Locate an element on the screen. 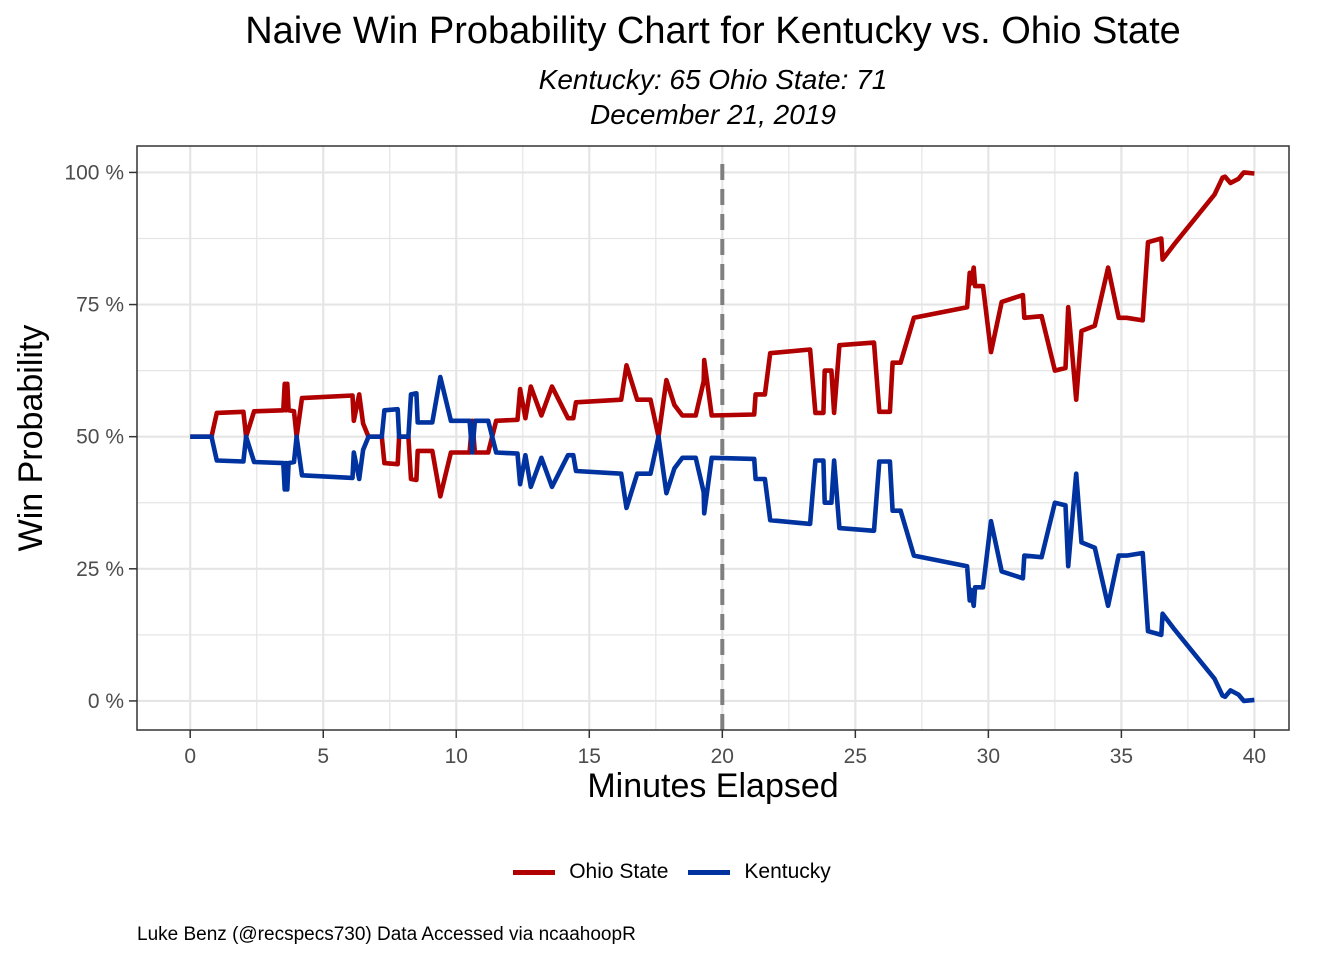  chart-subtitle-date: December 21, 2019 is located at coordinates (713, 114).